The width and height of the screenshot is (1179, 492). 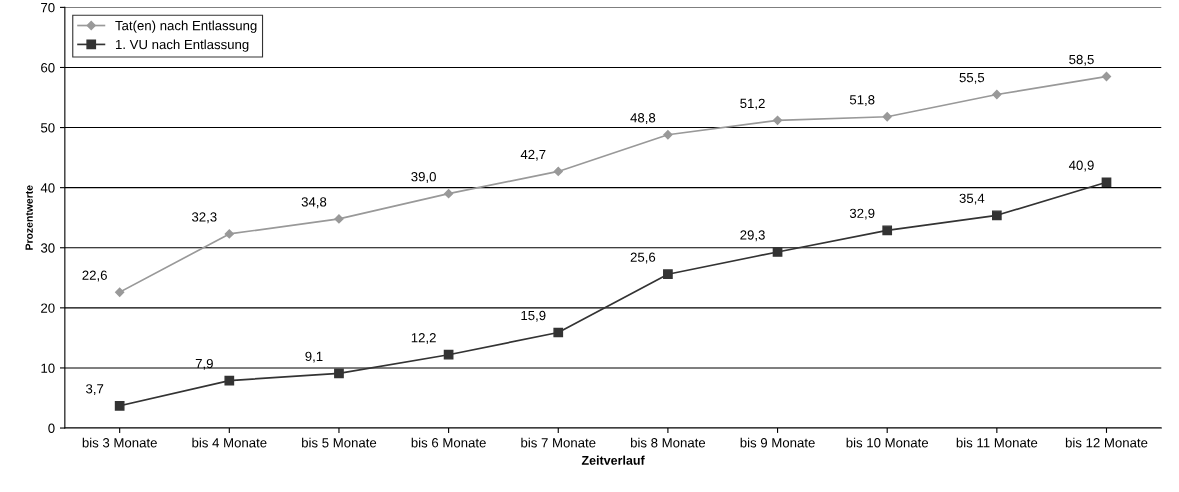 What do you see at coordinates (423, 177) in the screenshot?
I see `data-label: 39,0` at bounding box center [423, 177].